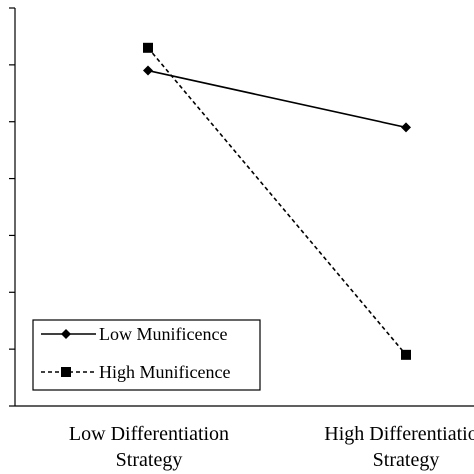 Image resolution: width=474 pixels, height=474 pixels. I want to click on legend-item: Low Munificence, so click(134, 334).